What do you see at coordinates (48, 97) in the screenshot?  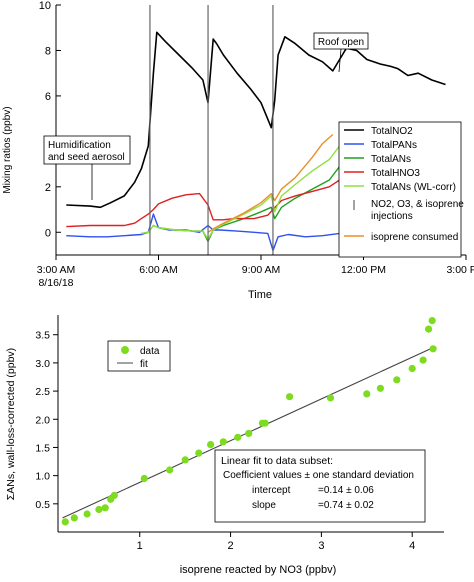 I see `top-y-tick-label: 6` at bounding box center [48, 97].